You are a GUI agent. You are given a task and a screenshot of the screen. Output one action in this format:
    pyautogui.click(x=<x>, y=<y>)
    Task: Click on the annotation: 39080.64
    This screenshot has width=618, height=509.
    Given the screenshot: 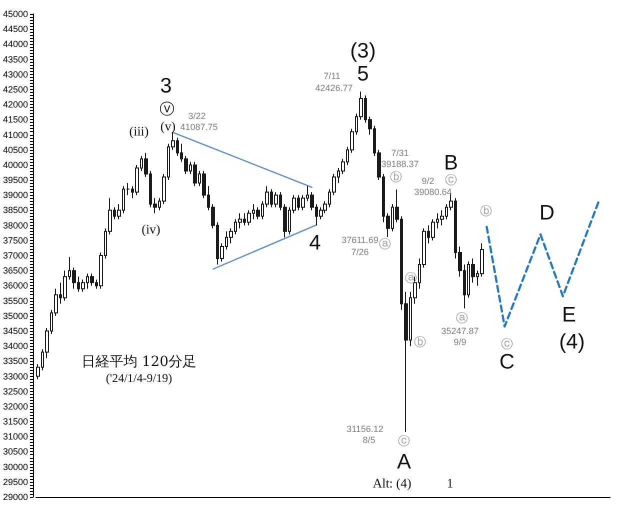 What is the action you would take?
    pyautogui.click(x=433, y=192)
    